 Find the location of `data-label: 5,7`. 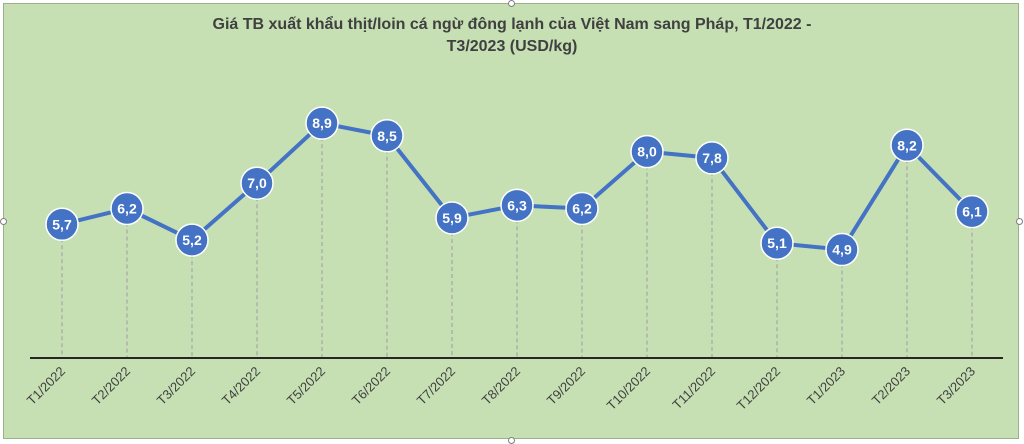

data-label: 5,7 is located at coordinates (62, 224).